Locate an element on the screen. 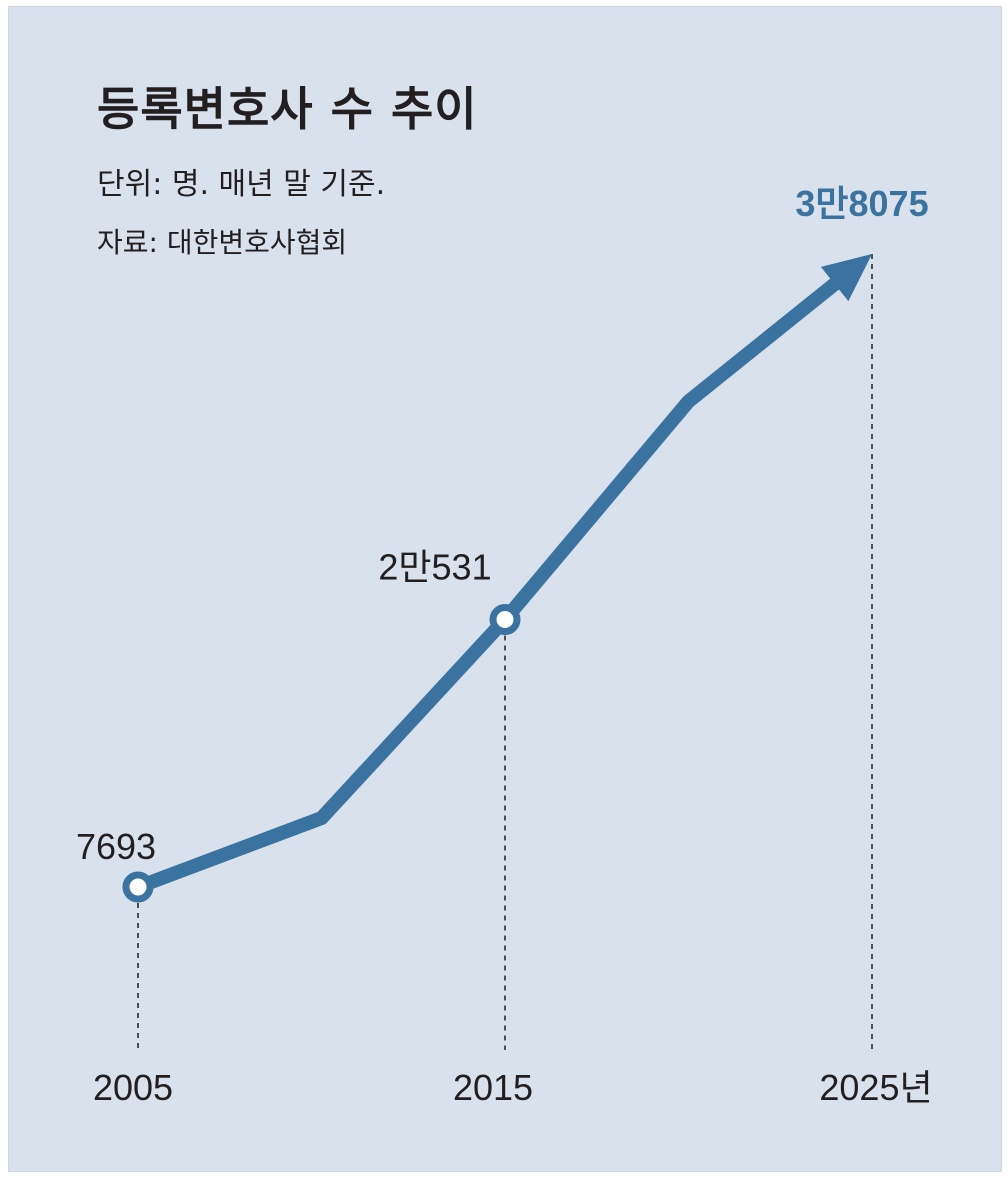 The image size is (1008, 1182). x-tick-label-0: 2005 is located at coordinates (133, 1087).